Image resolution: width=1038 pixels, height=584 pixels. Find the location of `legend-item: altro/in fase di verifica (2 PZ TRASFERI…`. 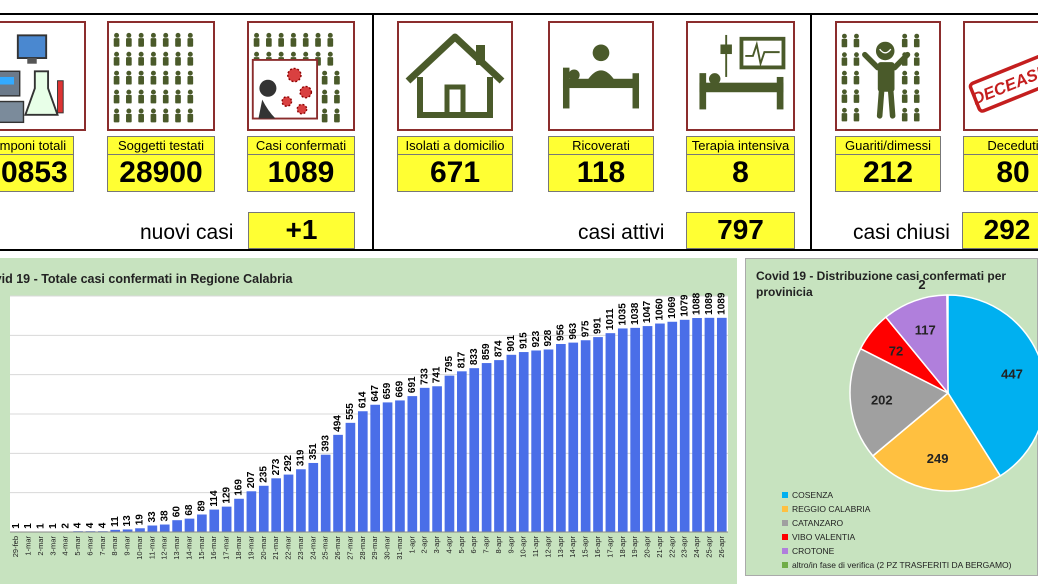

legend-item: altro/in fase di verifica (2 PZ TRASFERI… is located at coordinates (896, 565).